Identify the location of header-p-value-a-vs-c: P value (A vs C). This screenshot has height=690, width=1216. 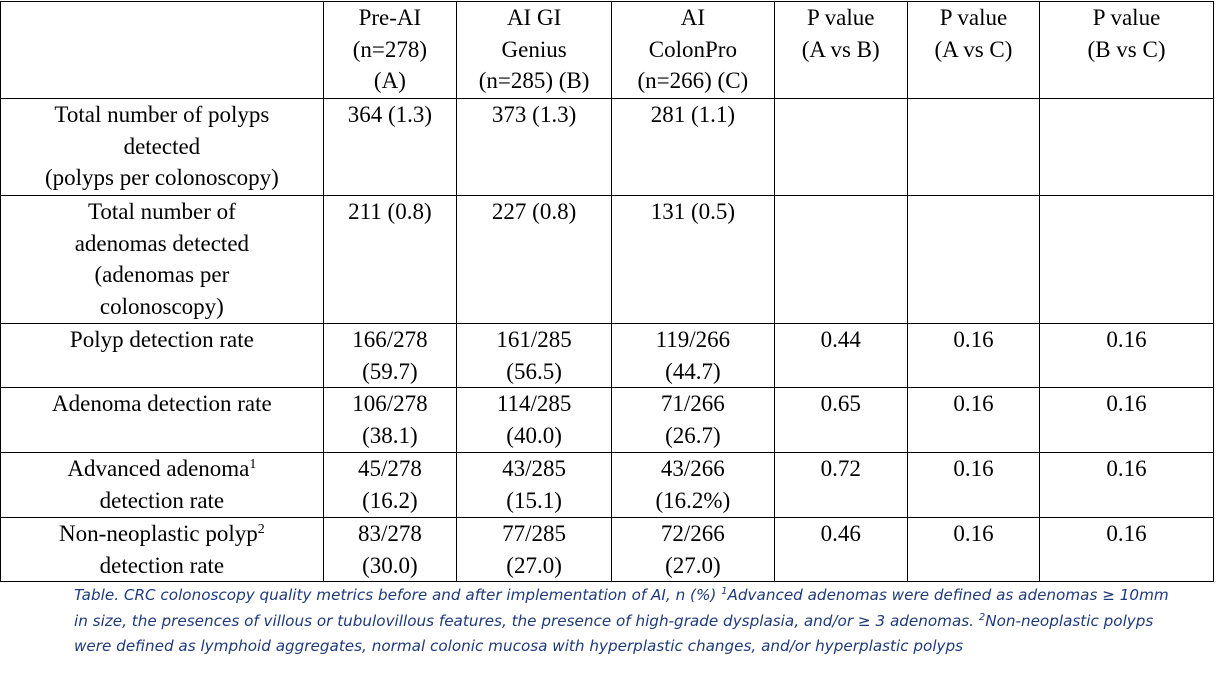
(973, 50).